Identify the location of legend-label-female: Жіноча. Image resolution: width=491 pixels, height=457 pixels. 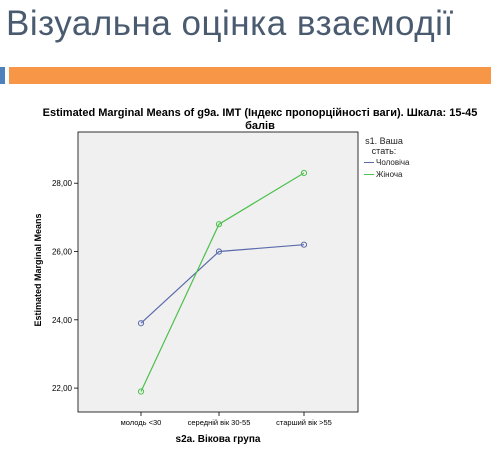
(389, 174).